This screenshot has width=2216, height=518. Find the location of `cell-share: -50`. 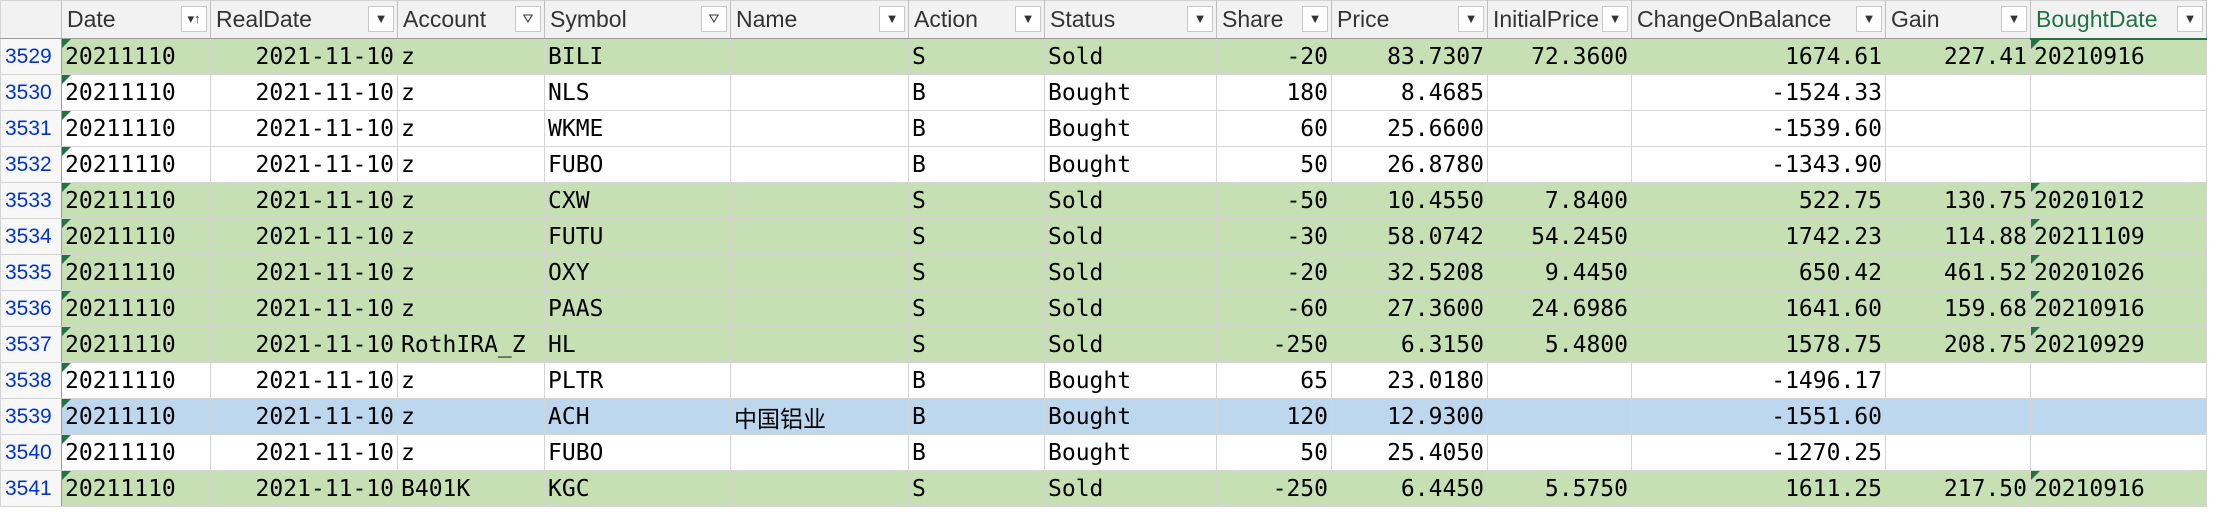

cell-share: -50 is located at coordinates (1274, 200).